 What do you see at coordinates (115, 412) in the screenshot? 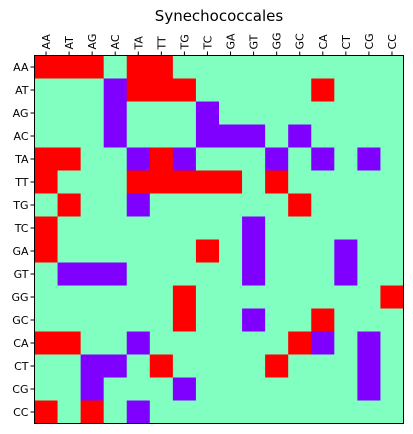
I see `heatmap-cell-CC-AC` at bounding box center [115, 412].